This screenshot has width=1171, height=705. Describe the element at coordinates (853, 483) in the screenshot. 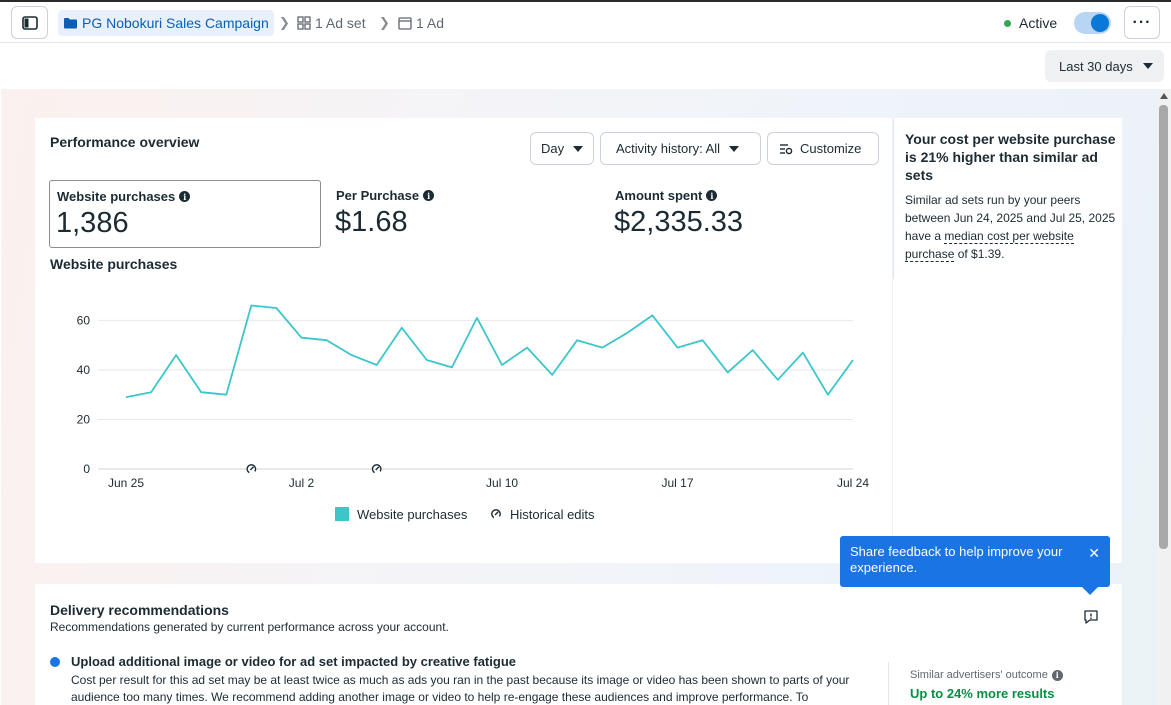

I see `x-tick-label: Jul 24` at that location.